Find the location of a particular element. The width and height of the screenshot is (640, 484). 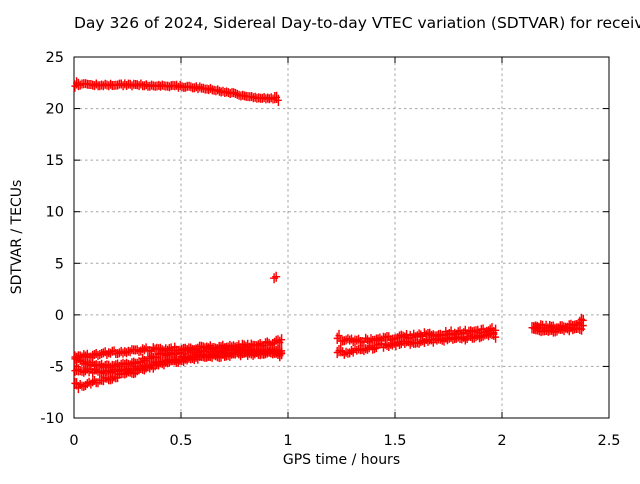

data-series-arc-right-b is located at coordinates (558, 328).